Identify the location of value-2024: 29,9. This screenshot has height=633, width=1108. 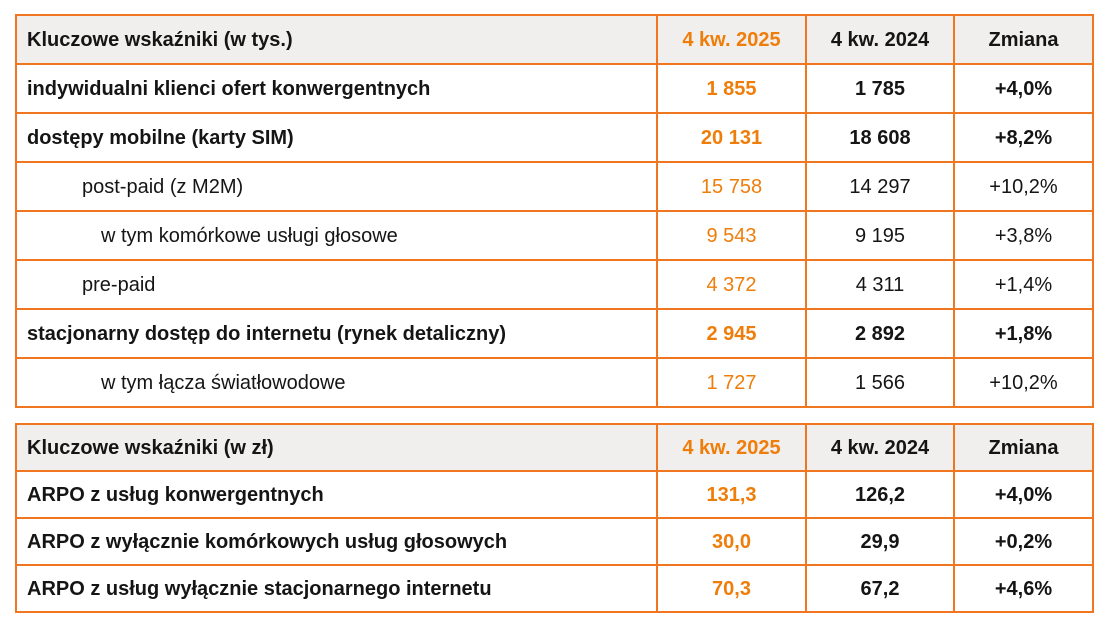
(879, 541).